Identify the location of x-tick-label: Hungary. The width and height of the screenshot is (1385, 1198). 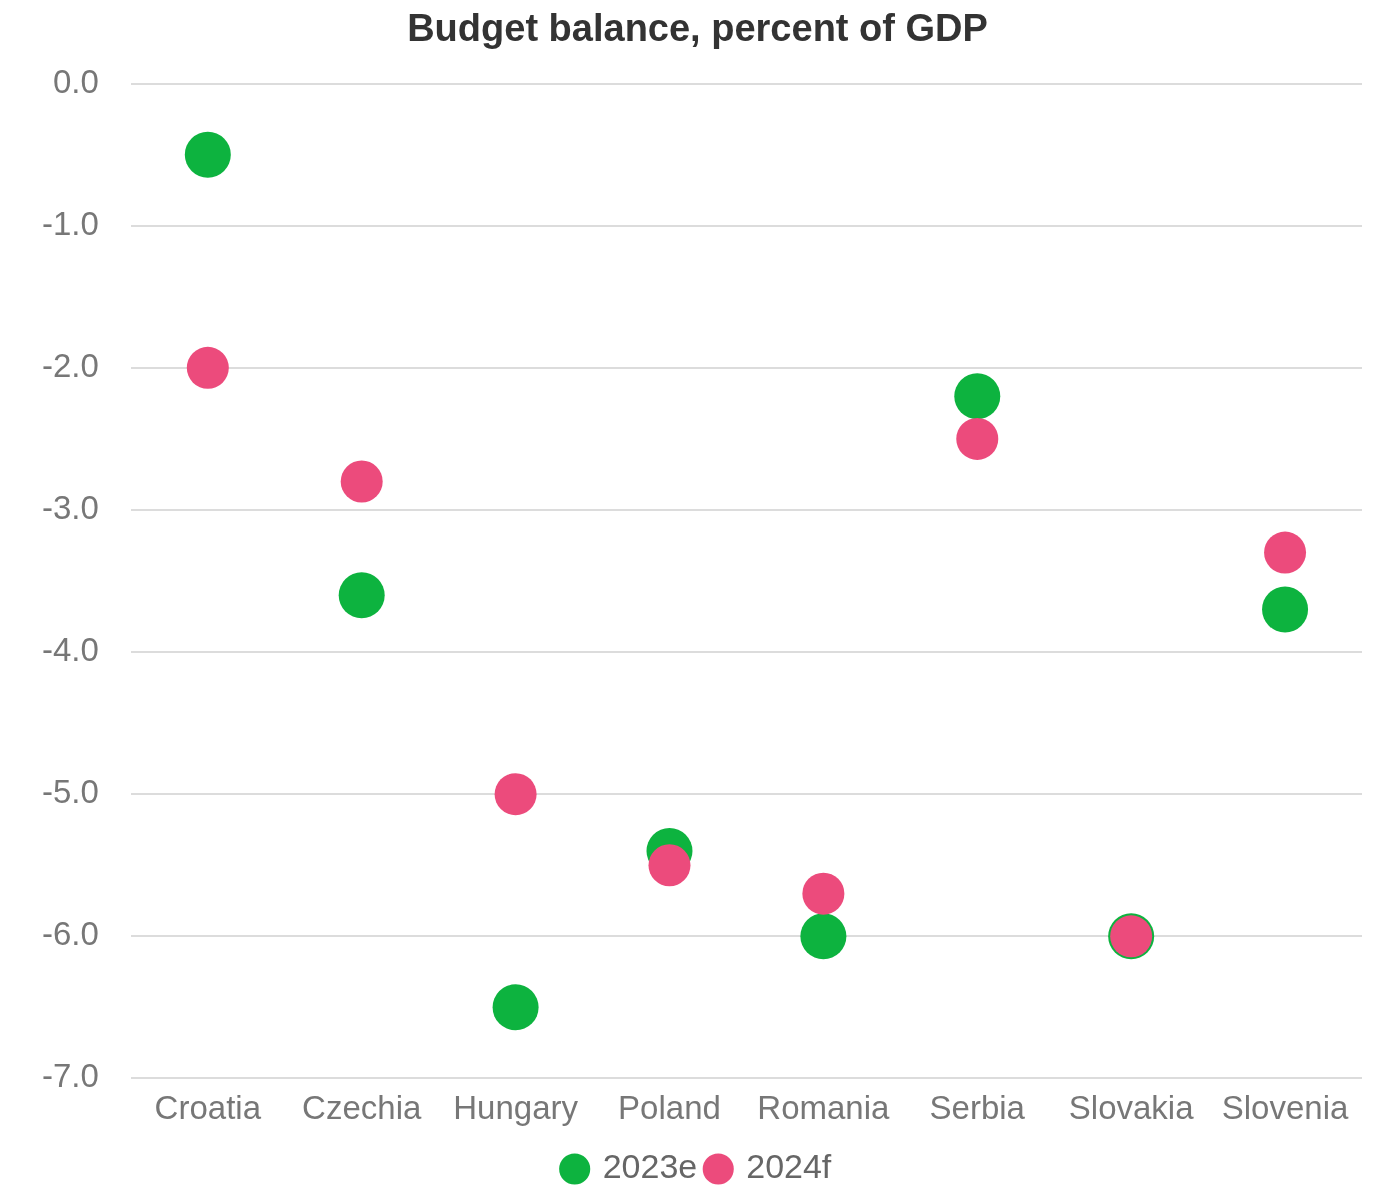
(516, 1108).